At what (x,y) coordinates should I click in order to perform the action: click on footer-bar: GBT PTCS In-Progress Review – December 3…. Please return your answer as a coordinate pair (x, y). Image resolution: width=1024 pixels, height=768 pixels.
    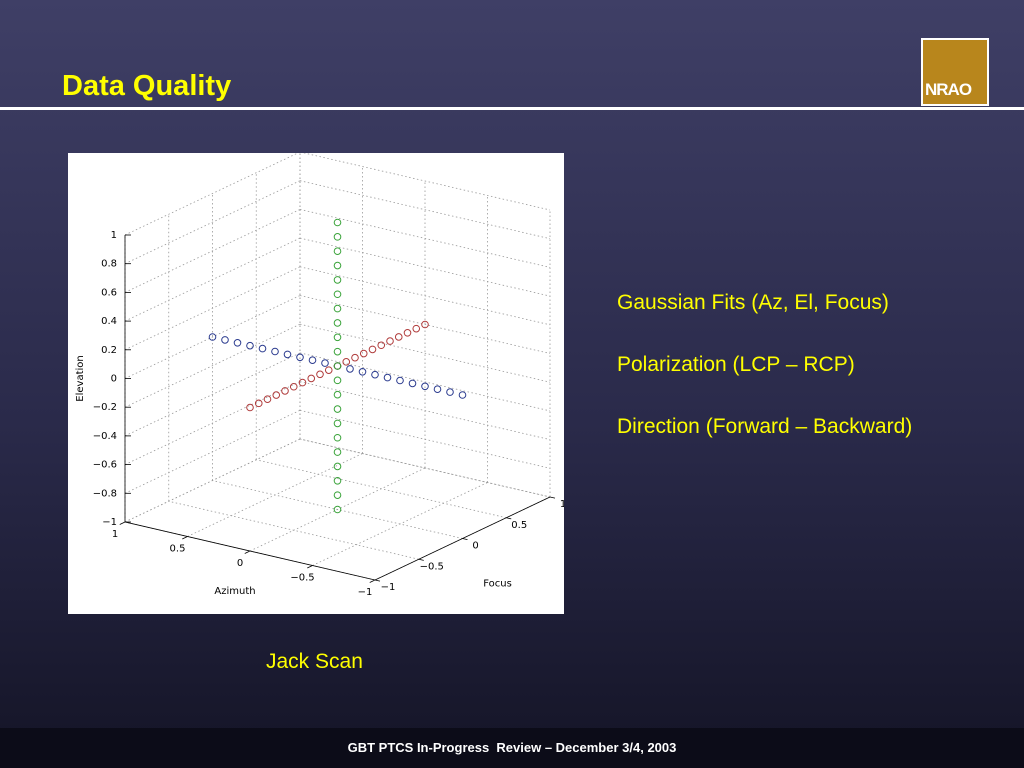
    Looking at the image, I should click on (512, 748).